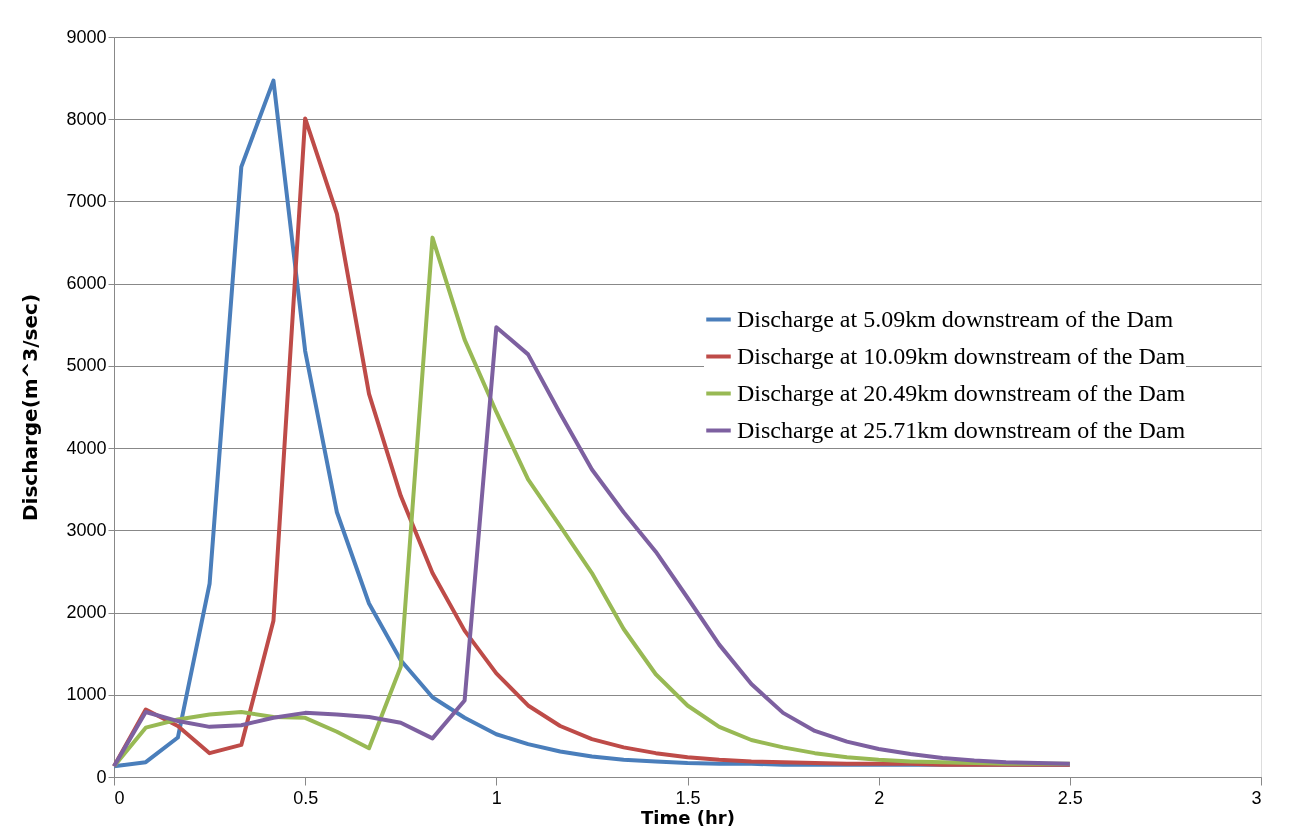  I want to click on y-tick-label: 9000, so click(86, 36).